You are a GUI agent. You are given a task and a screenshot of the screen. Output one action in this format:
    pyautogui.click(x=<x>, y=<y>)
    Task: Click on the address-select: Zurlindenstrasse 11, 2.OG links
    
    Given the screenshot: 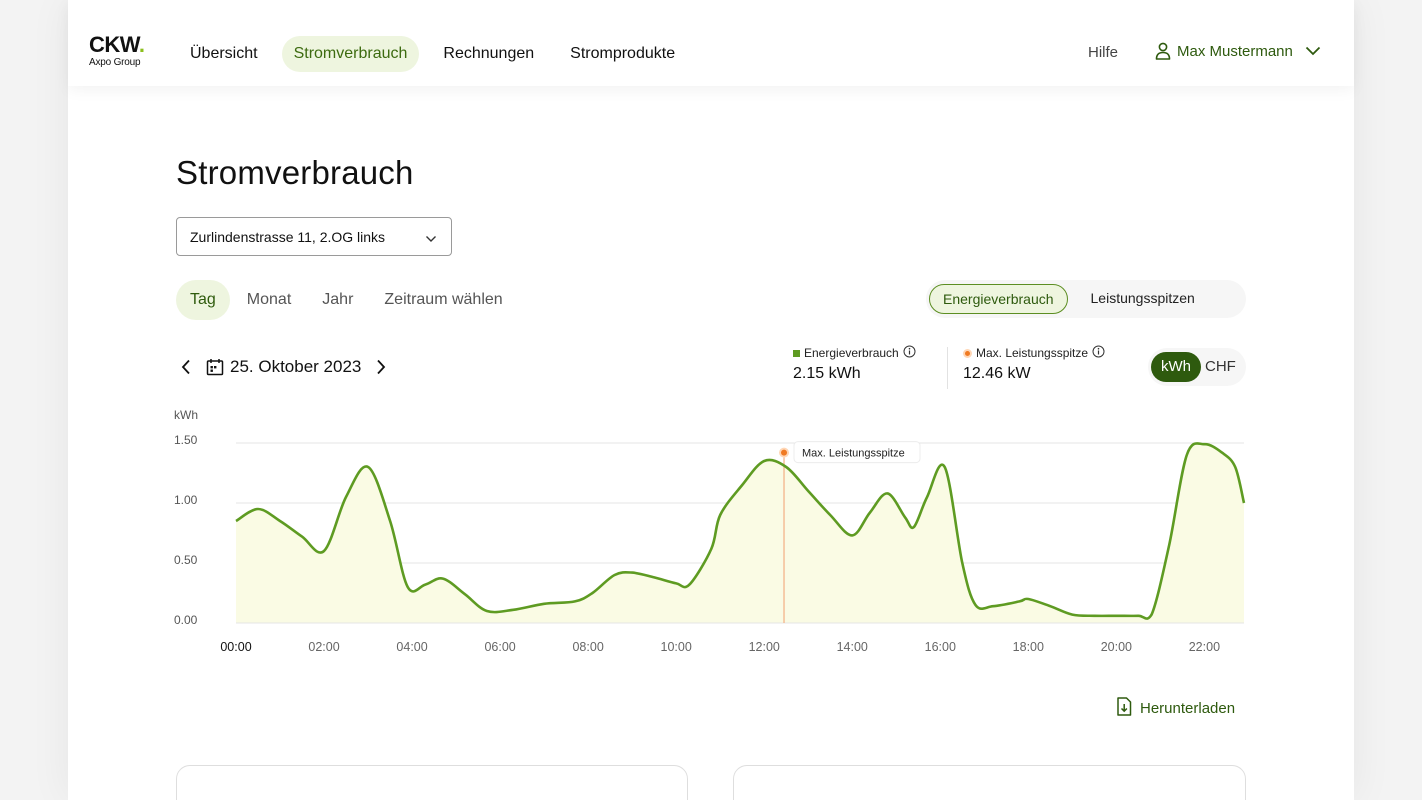 What is the action you would take?
    pyautogui.click(x=314, y=236)
    